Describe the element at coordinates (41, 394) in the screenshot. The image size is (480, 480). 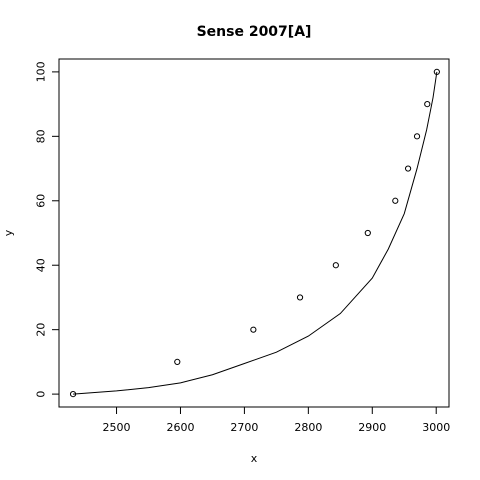
I see `y-tick-label: 0` at that location.